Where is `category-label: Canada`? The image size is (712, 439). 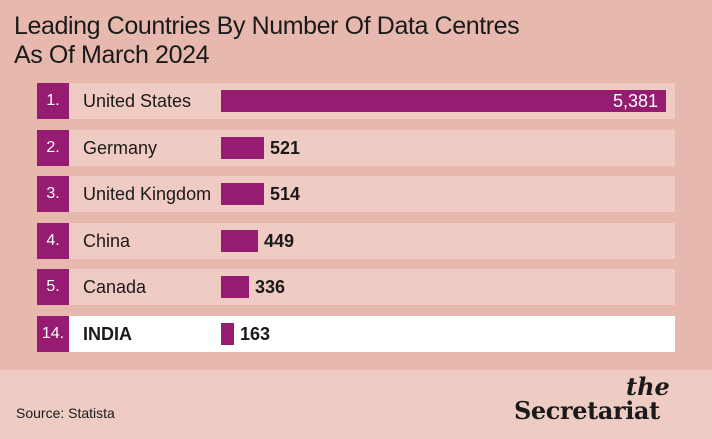
category-label: Canada is located at coordinates (115, 287).